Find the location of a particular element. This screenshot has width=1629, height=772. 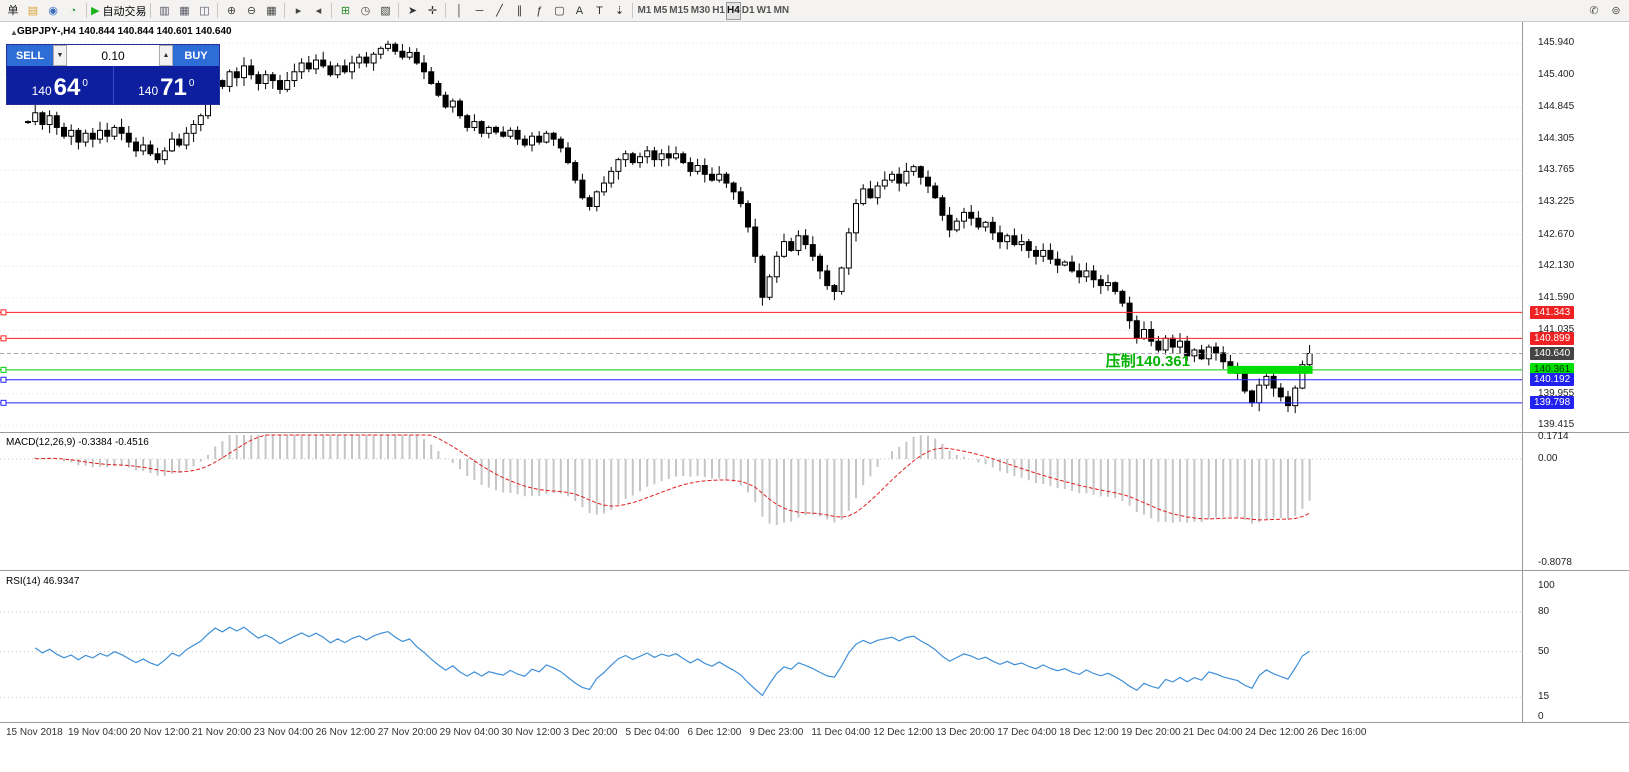

chart-shift-icon: ◂ is located at coordinates (318, 11).